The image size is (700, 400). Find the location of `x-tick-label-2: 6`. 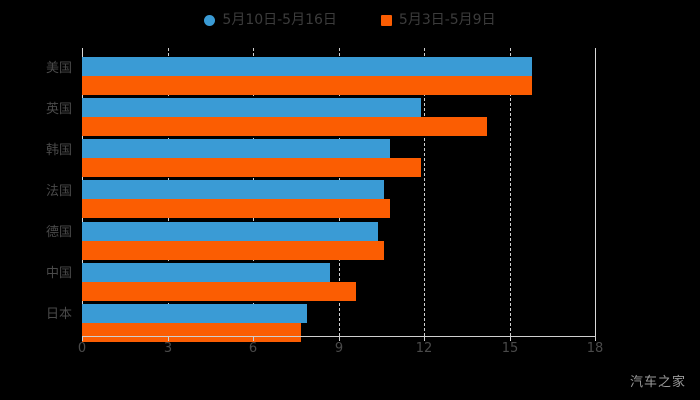

x-tick-label-2: 6 is located at coordinates (253, 348).